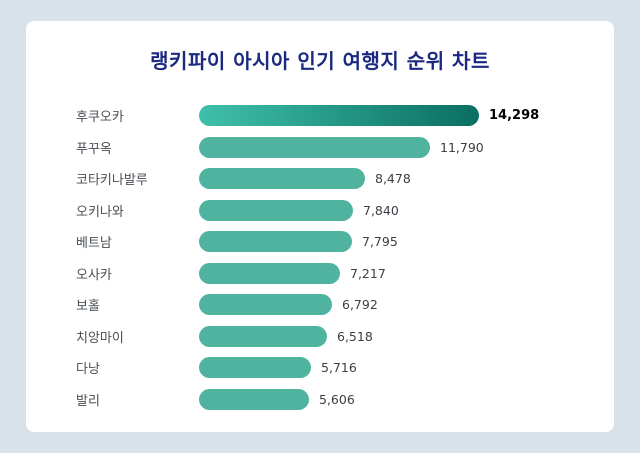 The width and height of the screenshot is (640, 453). What do you see at coordinates (381, 210) in the screenshot?
I see `value-label: 7,840` at bounding box center [381, 210].